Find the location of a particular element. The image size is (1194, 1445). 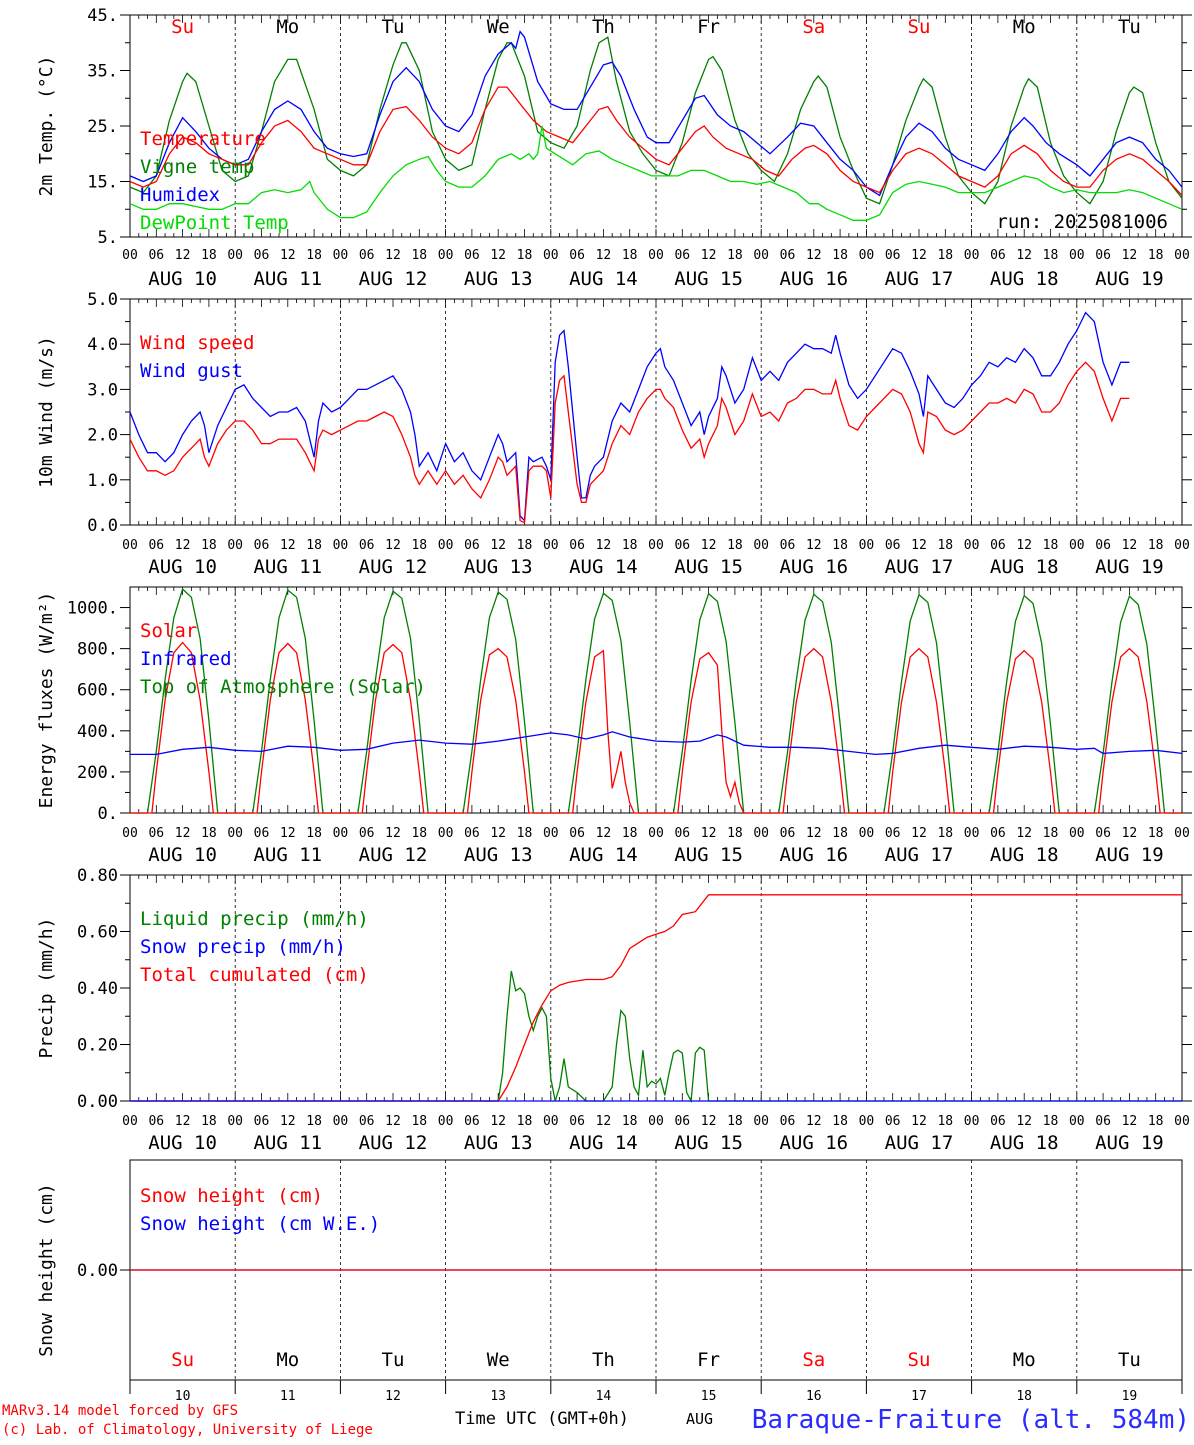

time-axis-label: Time UTC (GMT+0h) is located at coordinates (542, 1419).